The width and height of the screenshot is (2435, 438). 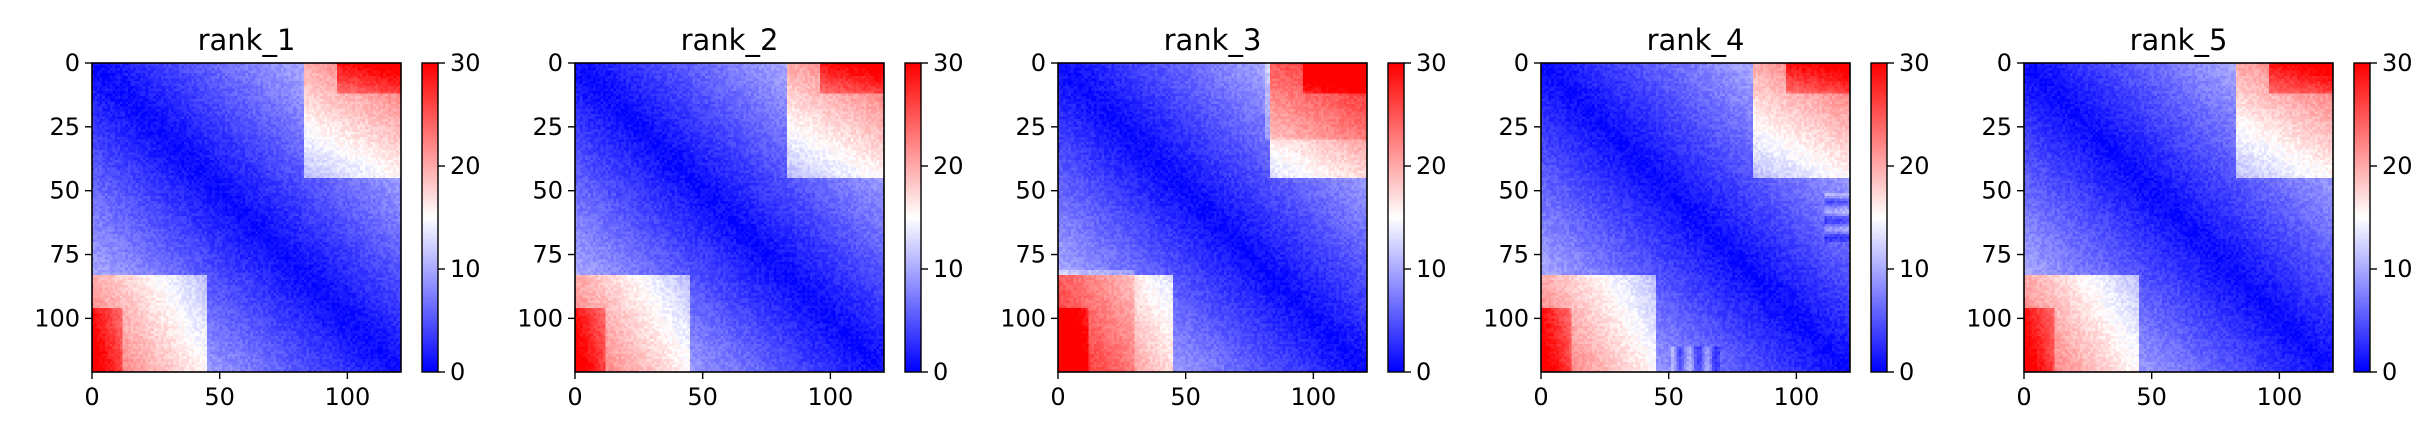 I want to click on chart-title: rank_2, so click(x=730, y=40).